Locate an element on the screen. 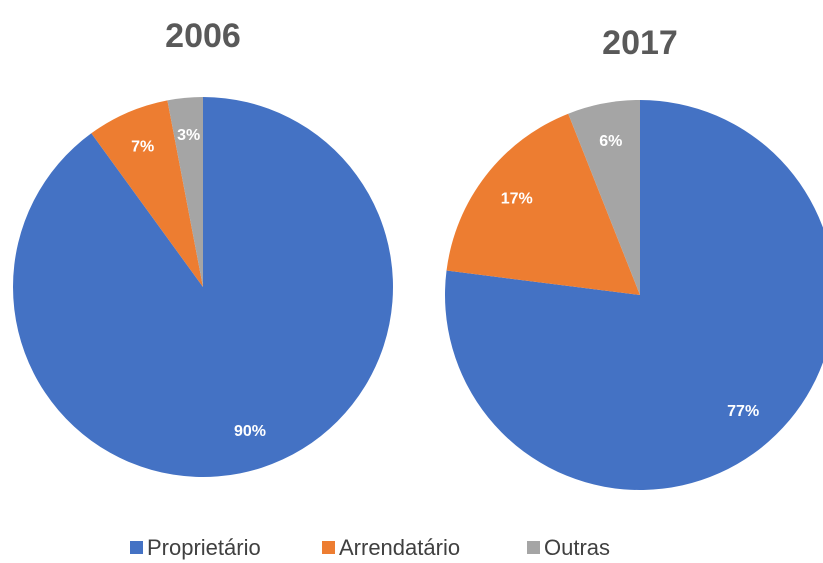 This screenshot has width=823, height=563. data-label: 3% is located at coordinates (188, 135).